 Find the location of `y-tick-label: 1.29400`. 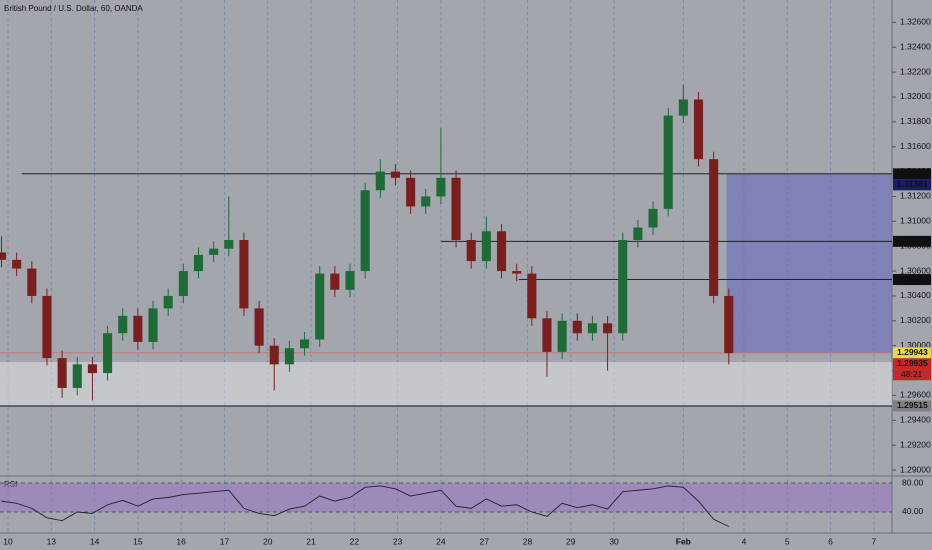

y-tick-label: 1.29400 is located at coordinates (915, 420).